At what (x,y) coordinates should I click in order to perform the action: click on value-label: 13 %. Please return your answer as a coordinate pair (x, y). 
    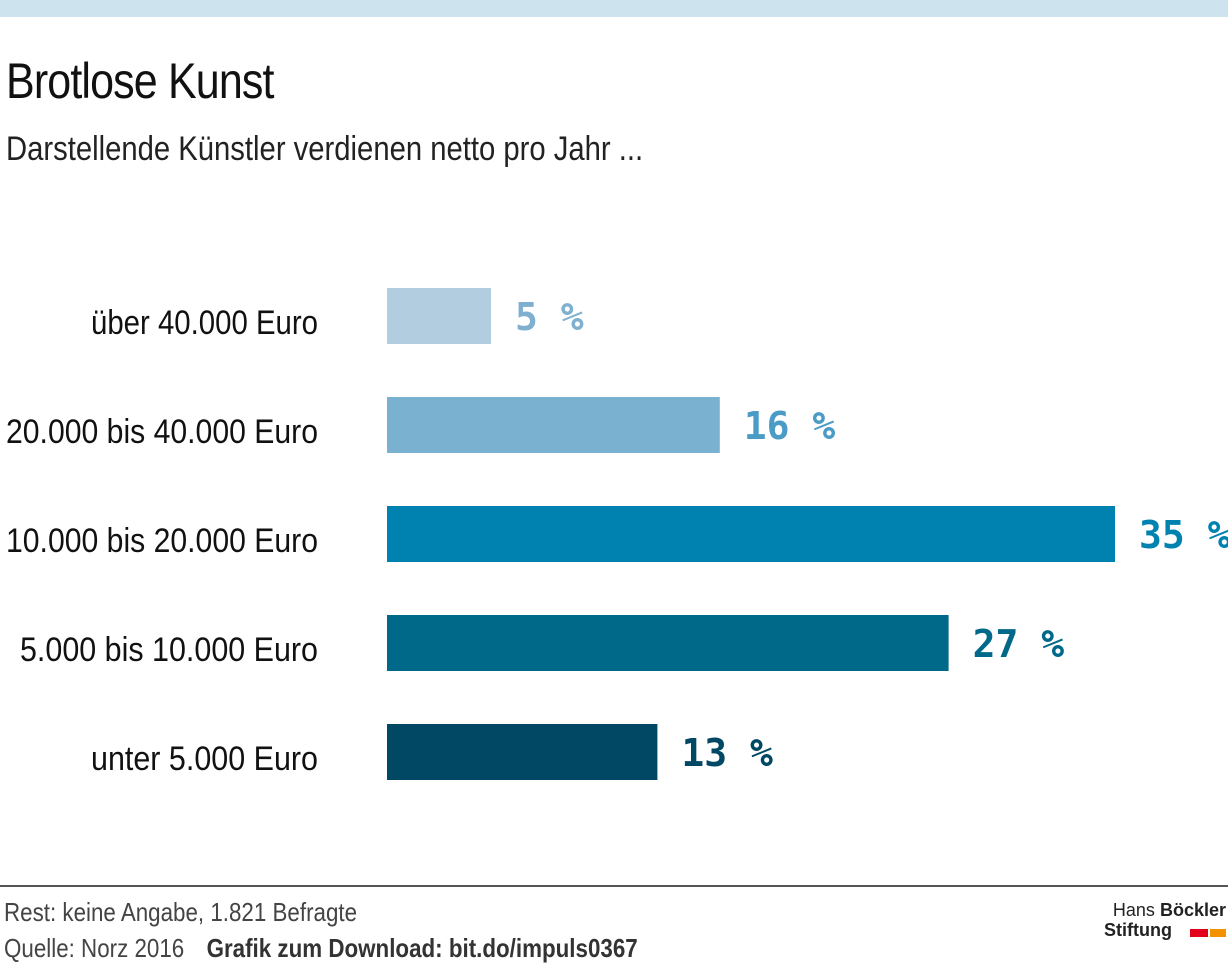
    Looking at the image, I should click on (727, 753).